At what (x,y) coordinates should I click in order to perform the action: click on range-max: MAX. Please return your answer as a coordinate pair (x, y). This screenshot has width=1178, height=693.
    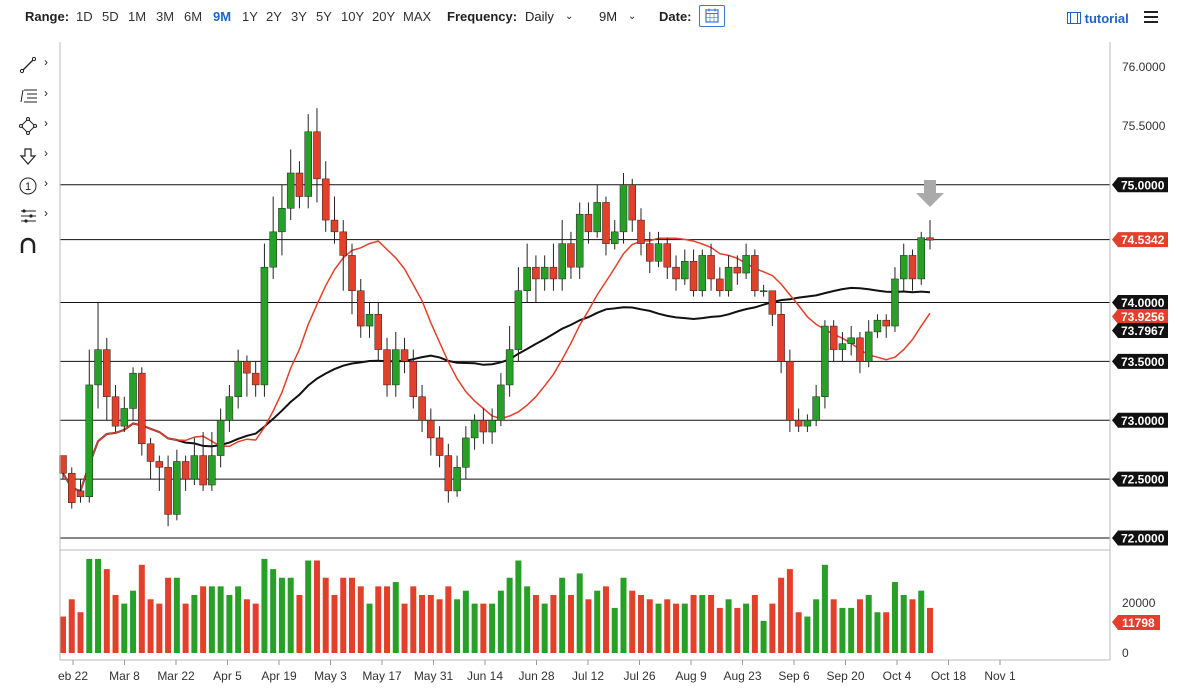
    Looking at the image, I should click on (417, 16).